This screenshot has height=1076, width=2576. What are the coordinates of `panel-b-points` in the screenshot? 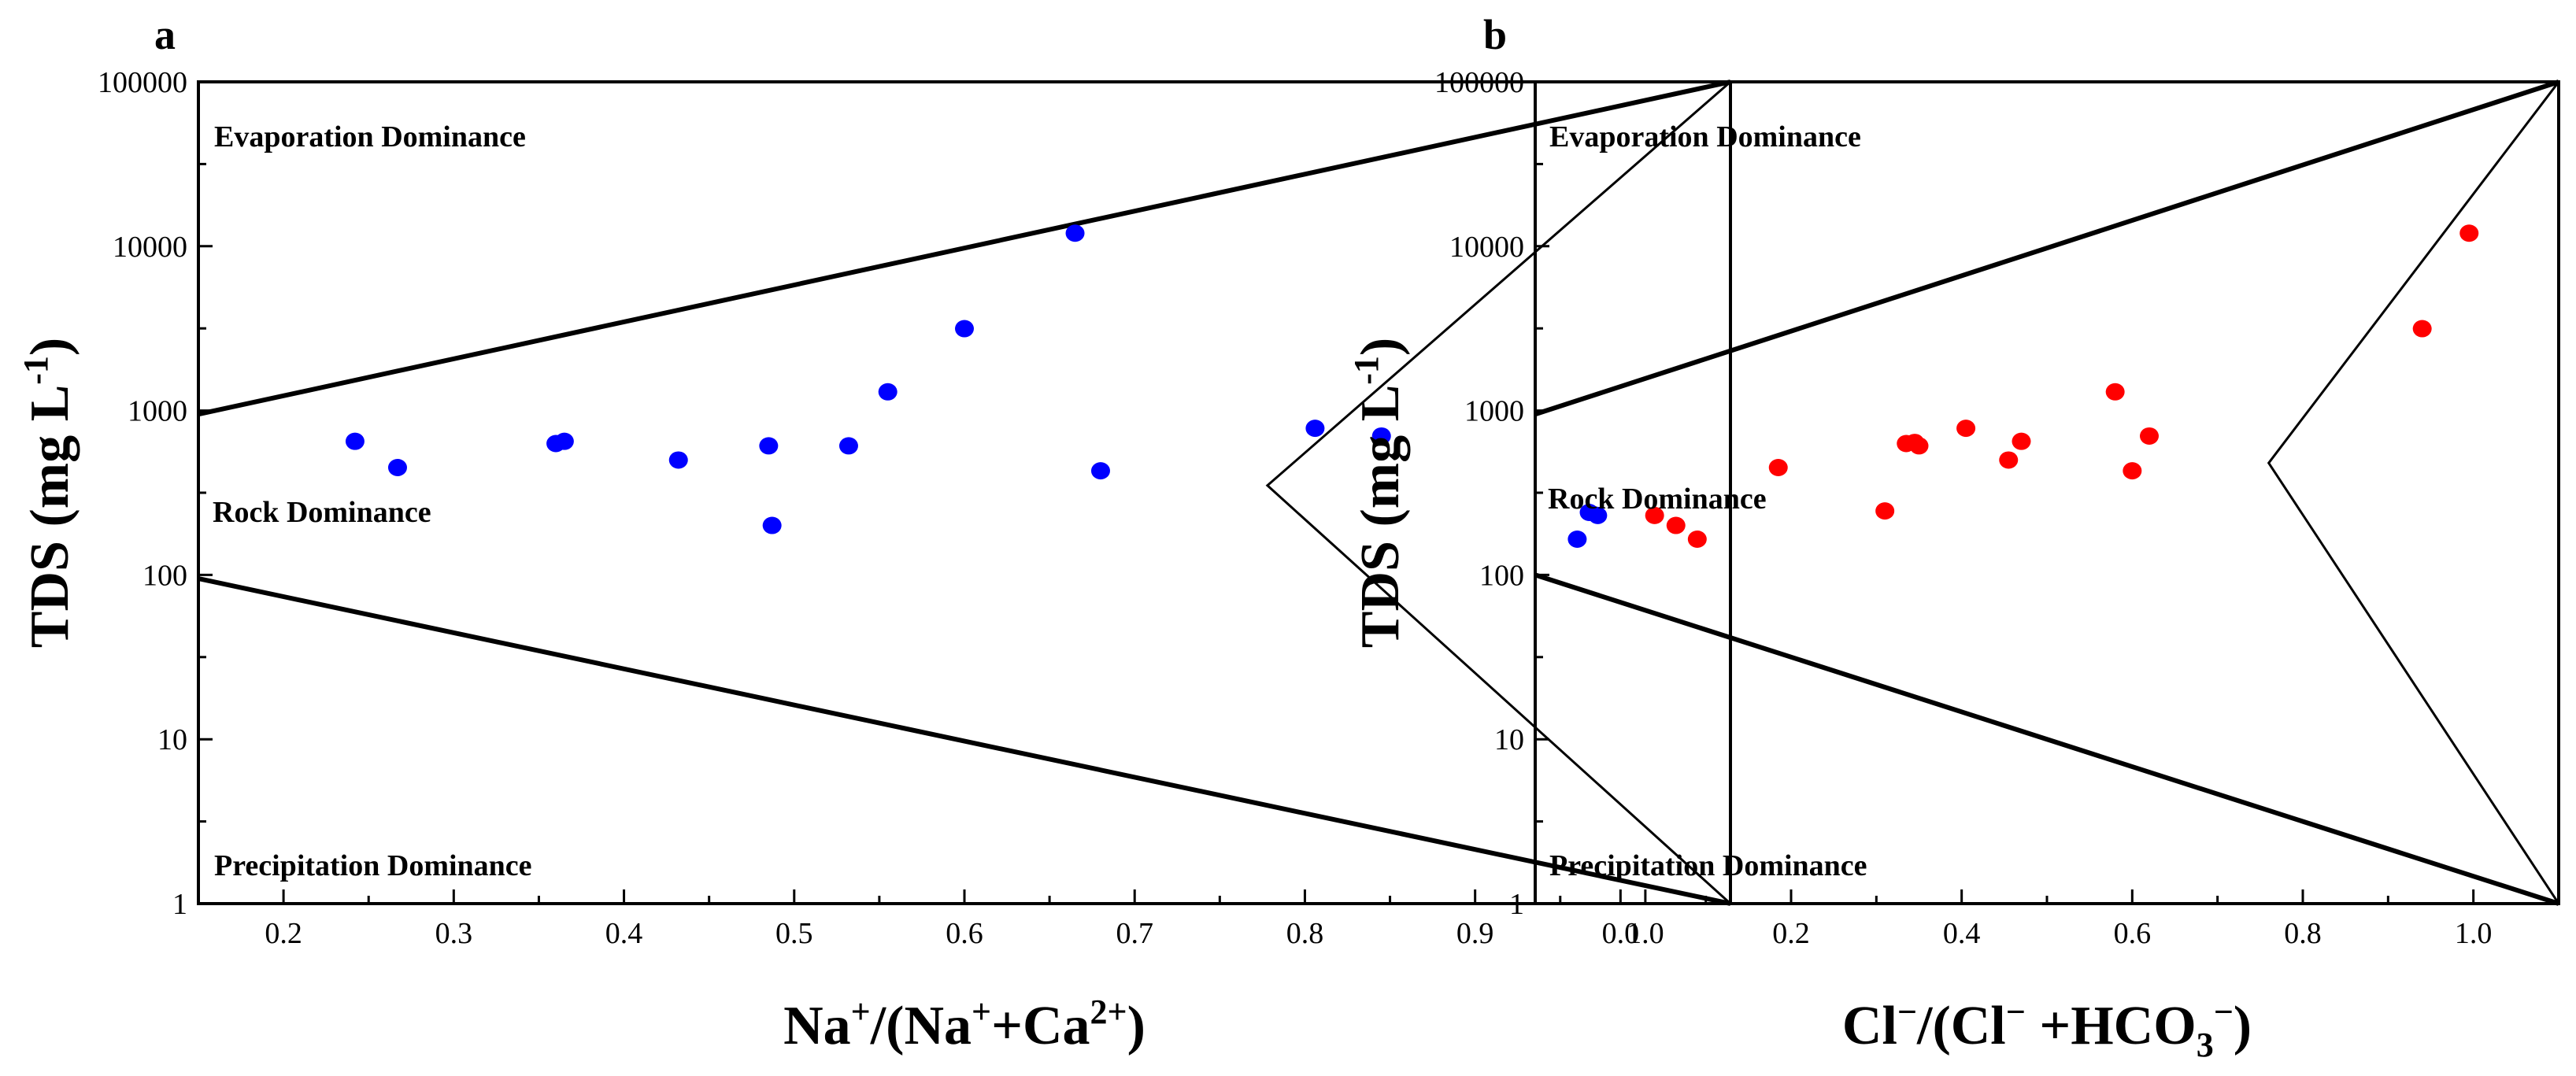 It's located at (2062, 386).